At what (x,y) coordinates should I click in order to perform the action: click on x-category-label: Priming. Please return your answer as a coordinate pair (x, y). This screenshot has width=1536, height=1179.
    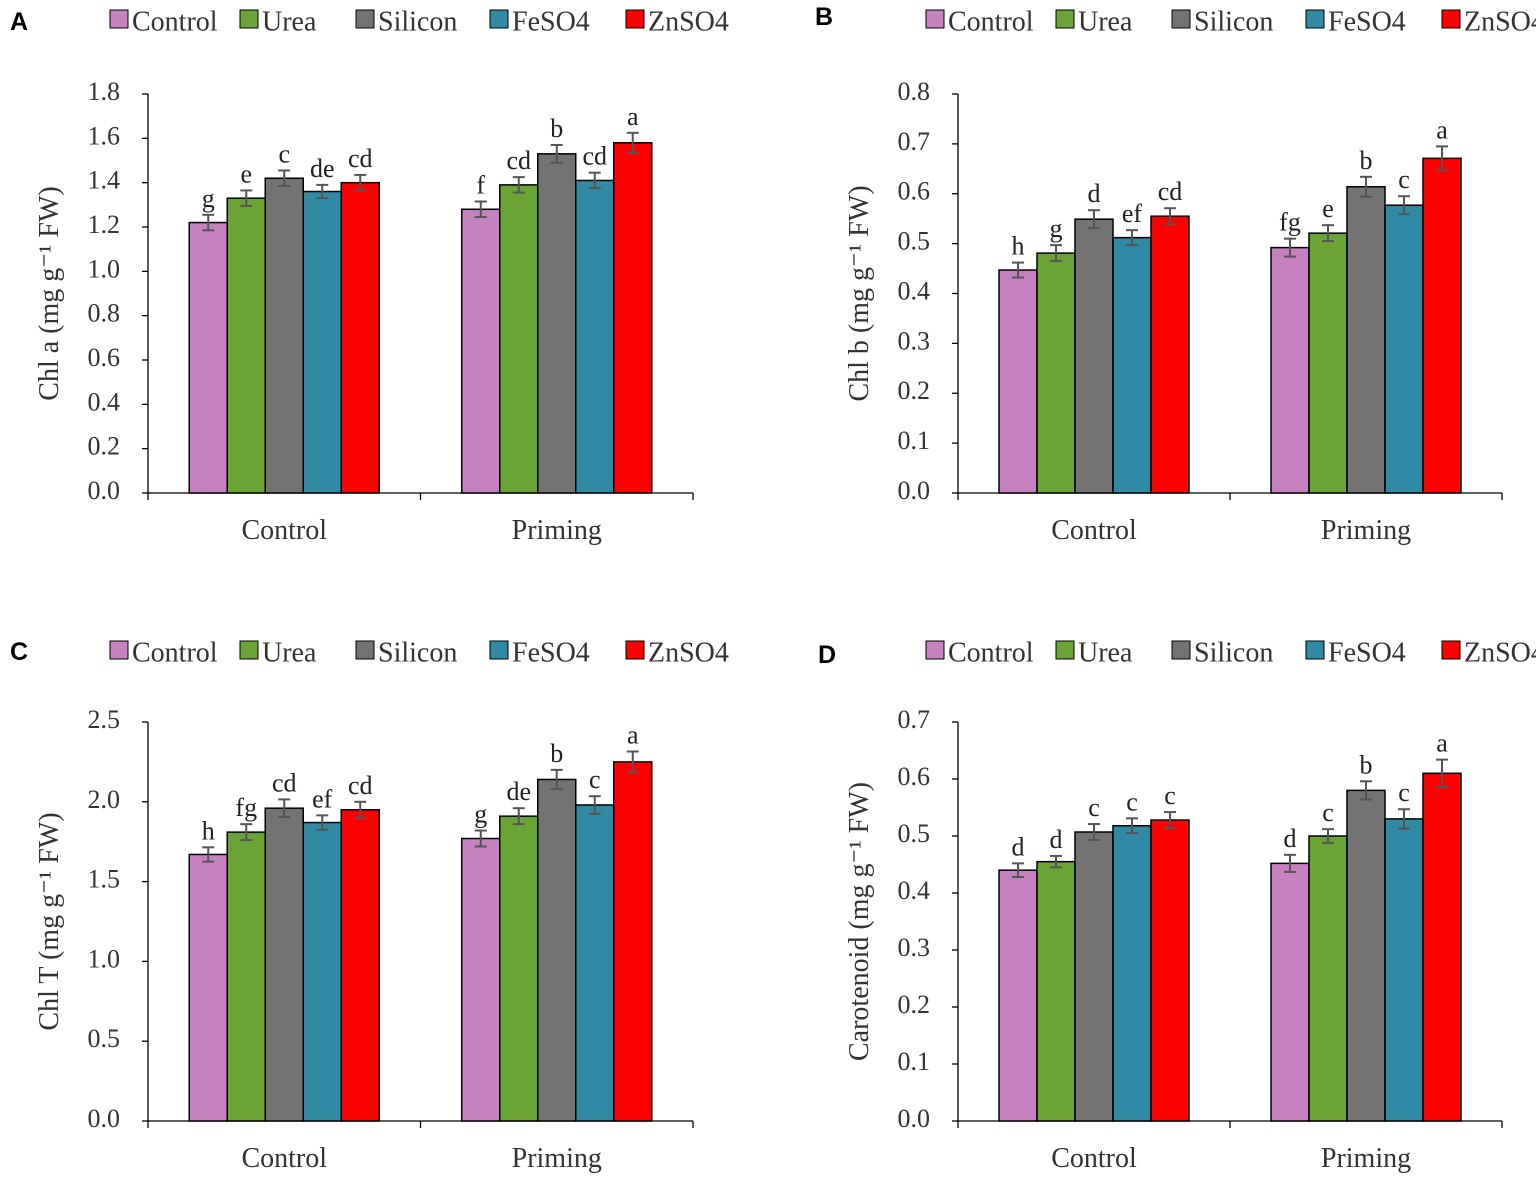
    Looking at the image, I should click on (557, 1158).